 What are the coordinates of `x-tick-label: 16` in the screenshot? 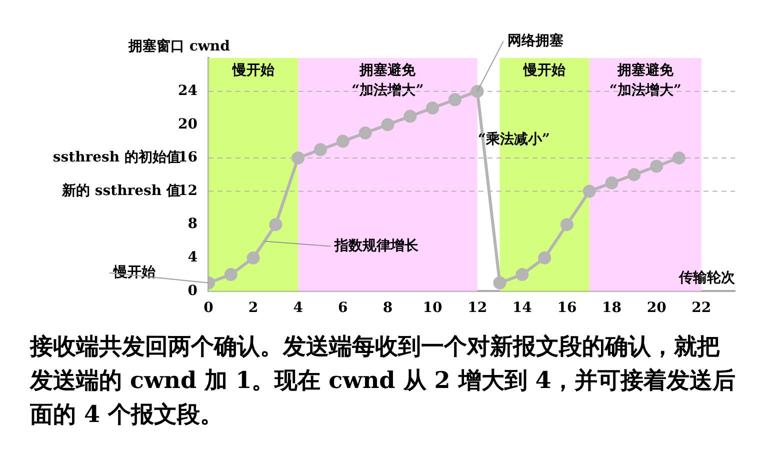 It's located at (567, 308).